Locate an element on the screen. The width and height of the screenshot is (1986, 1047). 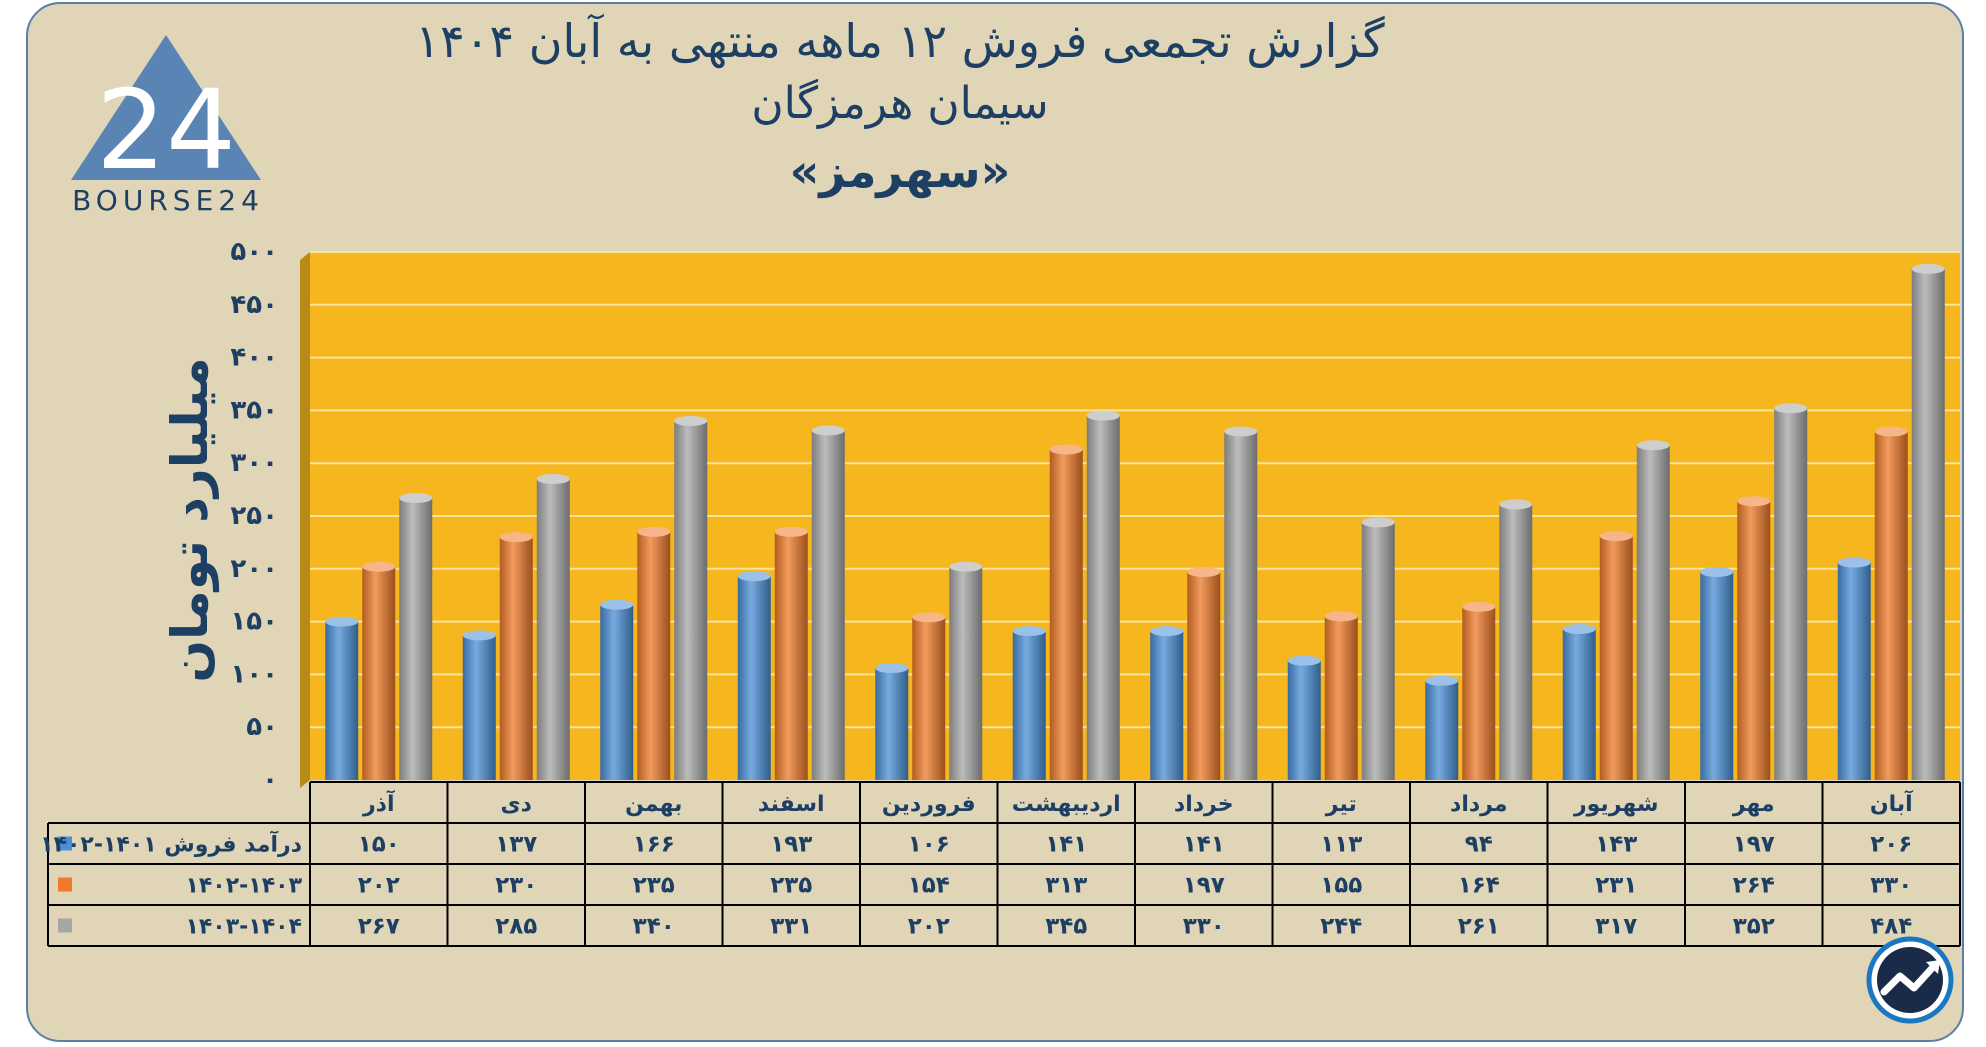
data-label: ۳۴۰ is located at coordinates (654, 927).